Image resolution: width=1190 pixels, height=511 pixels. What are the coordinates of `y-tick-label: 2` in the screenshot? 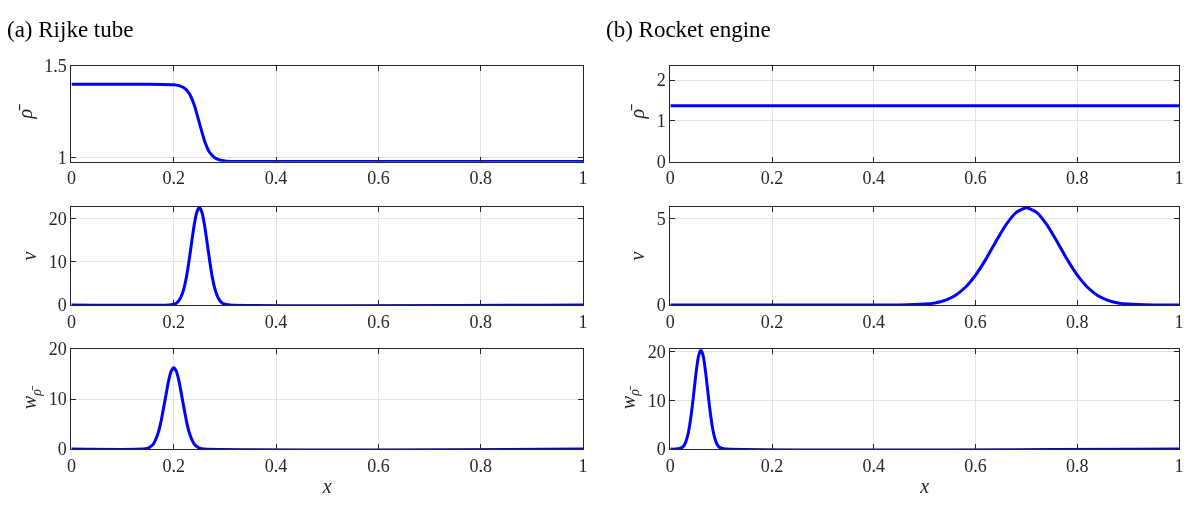 It's located at (661, 80).